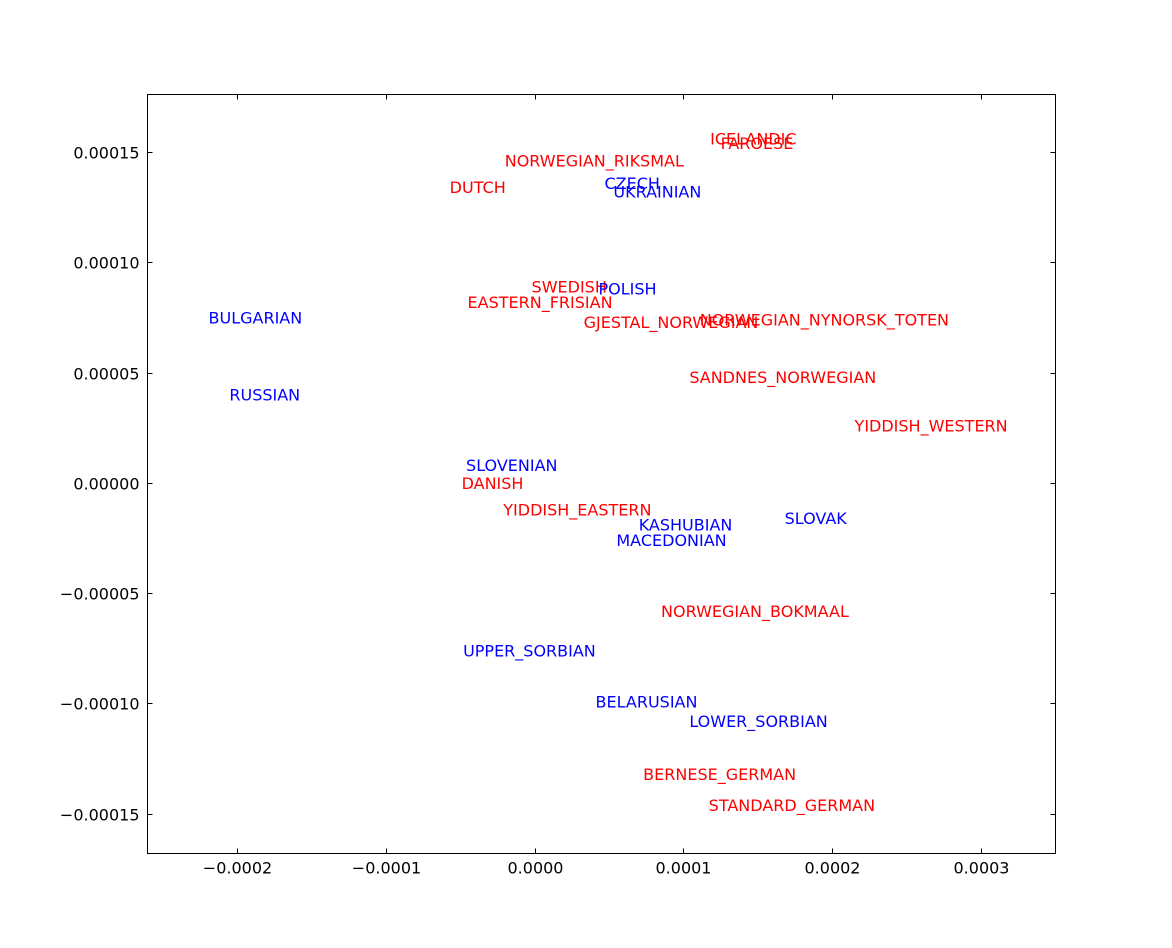  I want to click on point-label-bernese-german: BERNESE_GERMAN, so click(719, 775).